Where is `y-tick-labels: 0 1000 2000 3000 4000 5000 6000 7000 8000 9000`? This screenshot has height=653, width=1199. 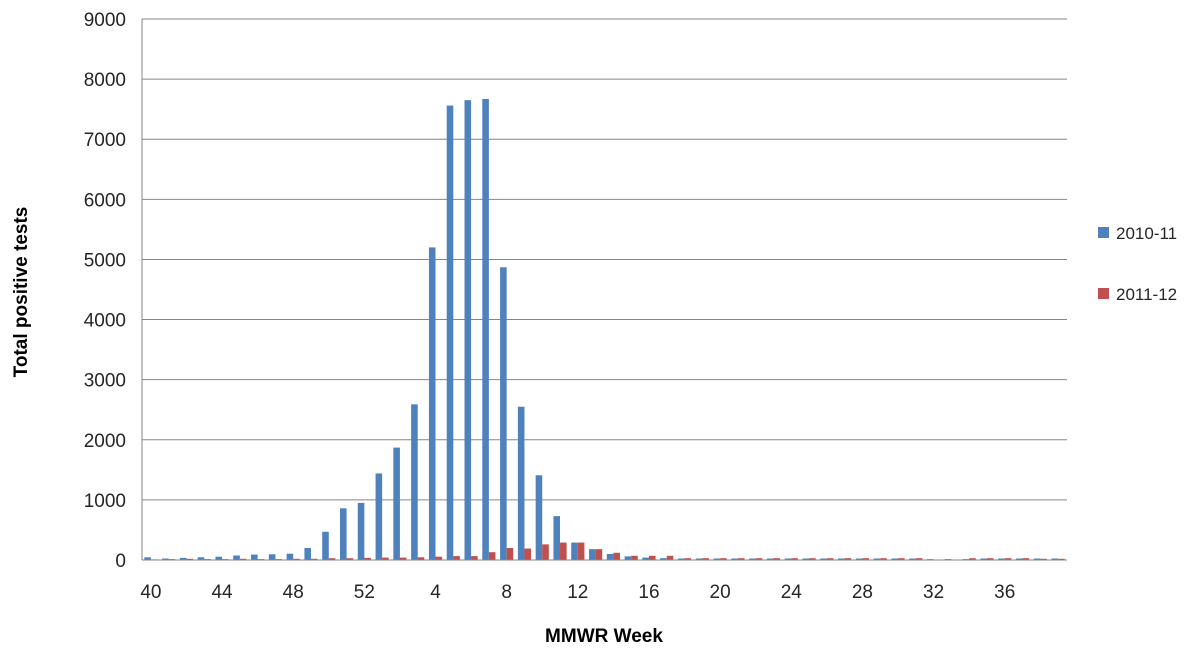
y-tick-labels: 0 1000 2000 3000 4000 5000 6000 7000 8000 9000 is located at coordinates (105, 291).